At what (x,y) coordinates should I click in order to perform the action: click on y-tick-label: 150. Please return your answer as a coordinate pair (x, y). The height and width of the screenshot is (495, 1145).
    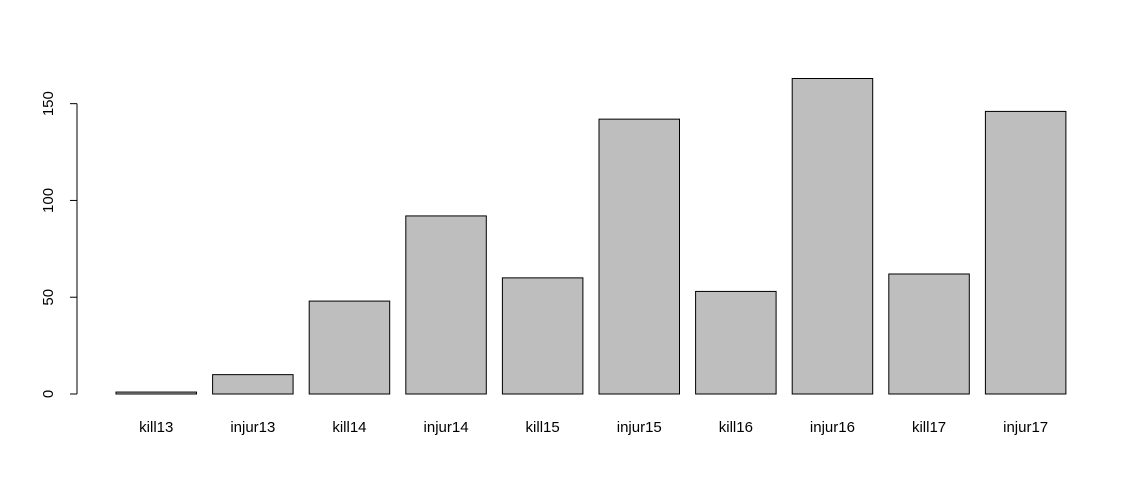
    Looking at the image, I should click on (48, 103).